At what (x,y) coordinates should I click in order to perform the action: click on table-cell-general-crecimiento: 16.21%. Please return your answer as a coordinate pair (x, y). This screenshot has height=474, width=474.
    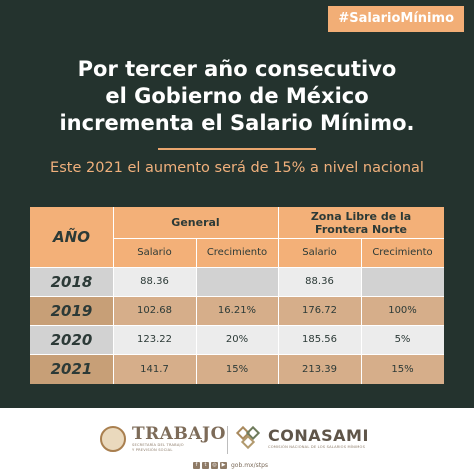
    Looking at the image, I should click on (237, 310).